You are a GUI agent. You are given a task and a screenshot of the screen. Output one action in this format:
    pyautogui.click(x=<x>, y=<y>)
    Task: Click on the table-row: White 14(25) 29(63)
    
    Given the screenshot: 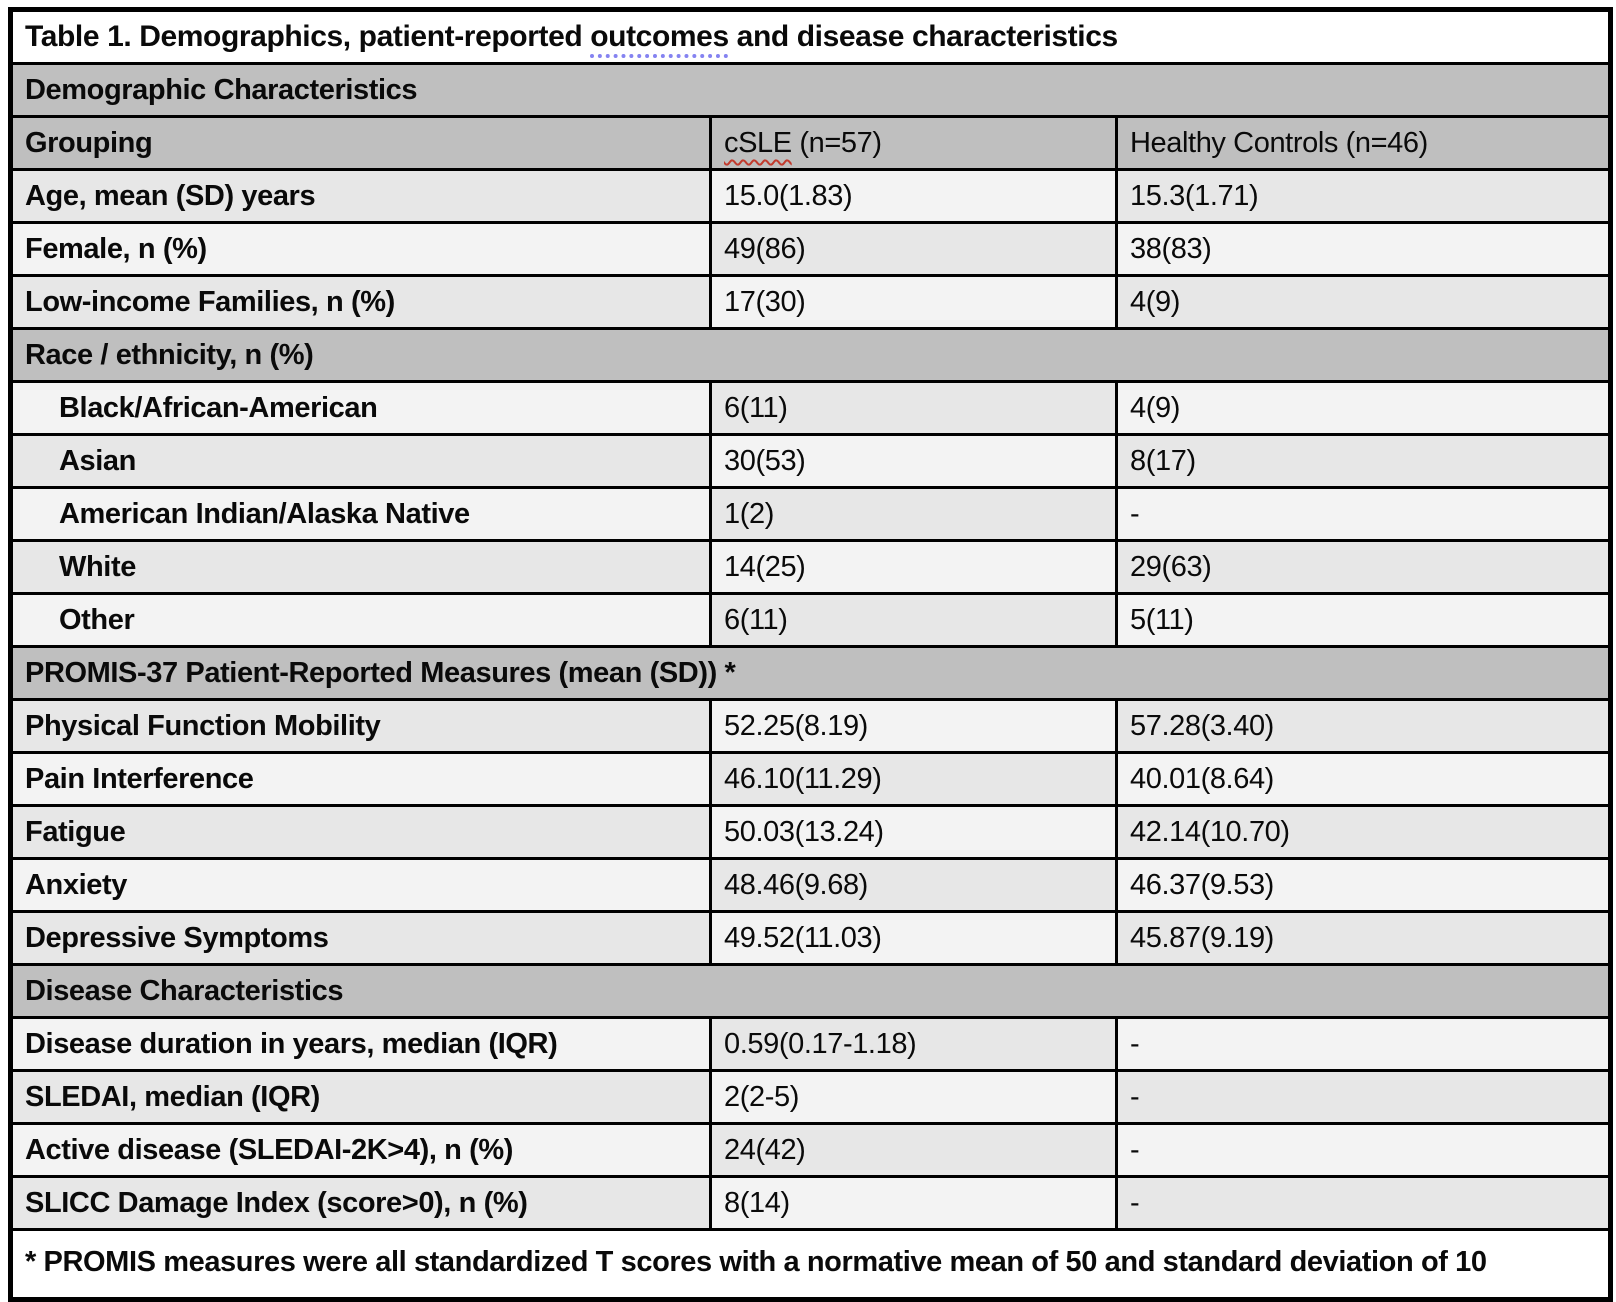 What is the action you would take?
    pyautogui.click(x=810, y=567)
    